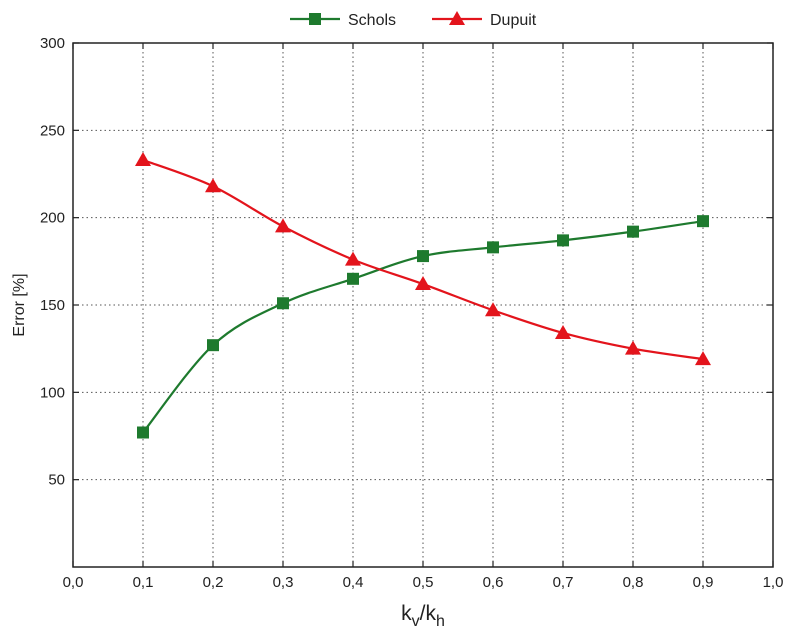  I want to click on y-tick-label: 200, so click(52, 218).